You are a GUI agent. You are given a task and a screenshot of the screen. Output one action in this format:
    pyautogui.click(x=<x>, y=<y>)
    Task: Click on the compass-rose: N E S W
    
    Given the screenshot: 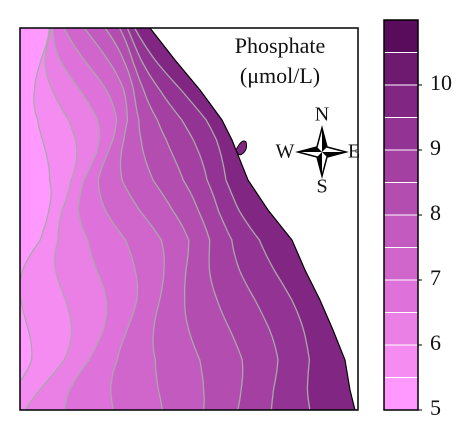 What is the action you would take?
    pyautogui.click(x=318, y=151)
    